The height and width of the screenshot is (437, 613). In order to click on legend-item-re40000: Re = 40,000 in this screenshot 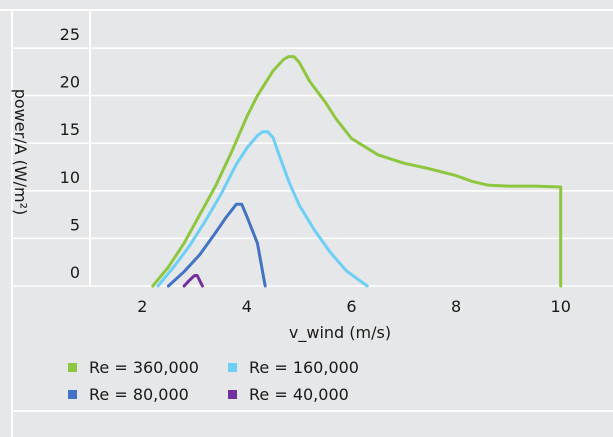, I will do `click(308, 394)`.